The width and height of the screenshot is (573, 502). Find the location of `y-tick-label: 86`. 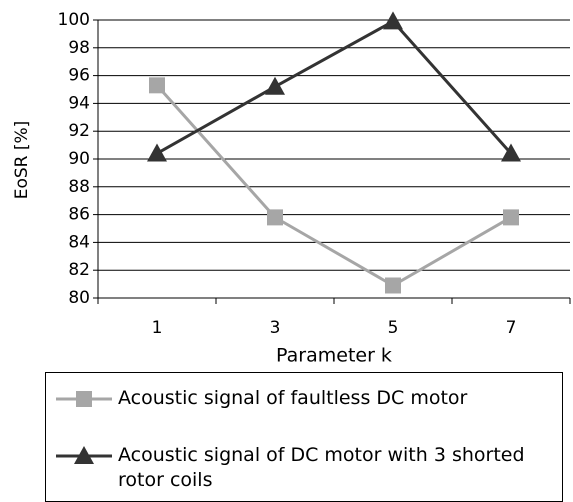

y-tick-label: 86 is located at coordinates (79, 215).